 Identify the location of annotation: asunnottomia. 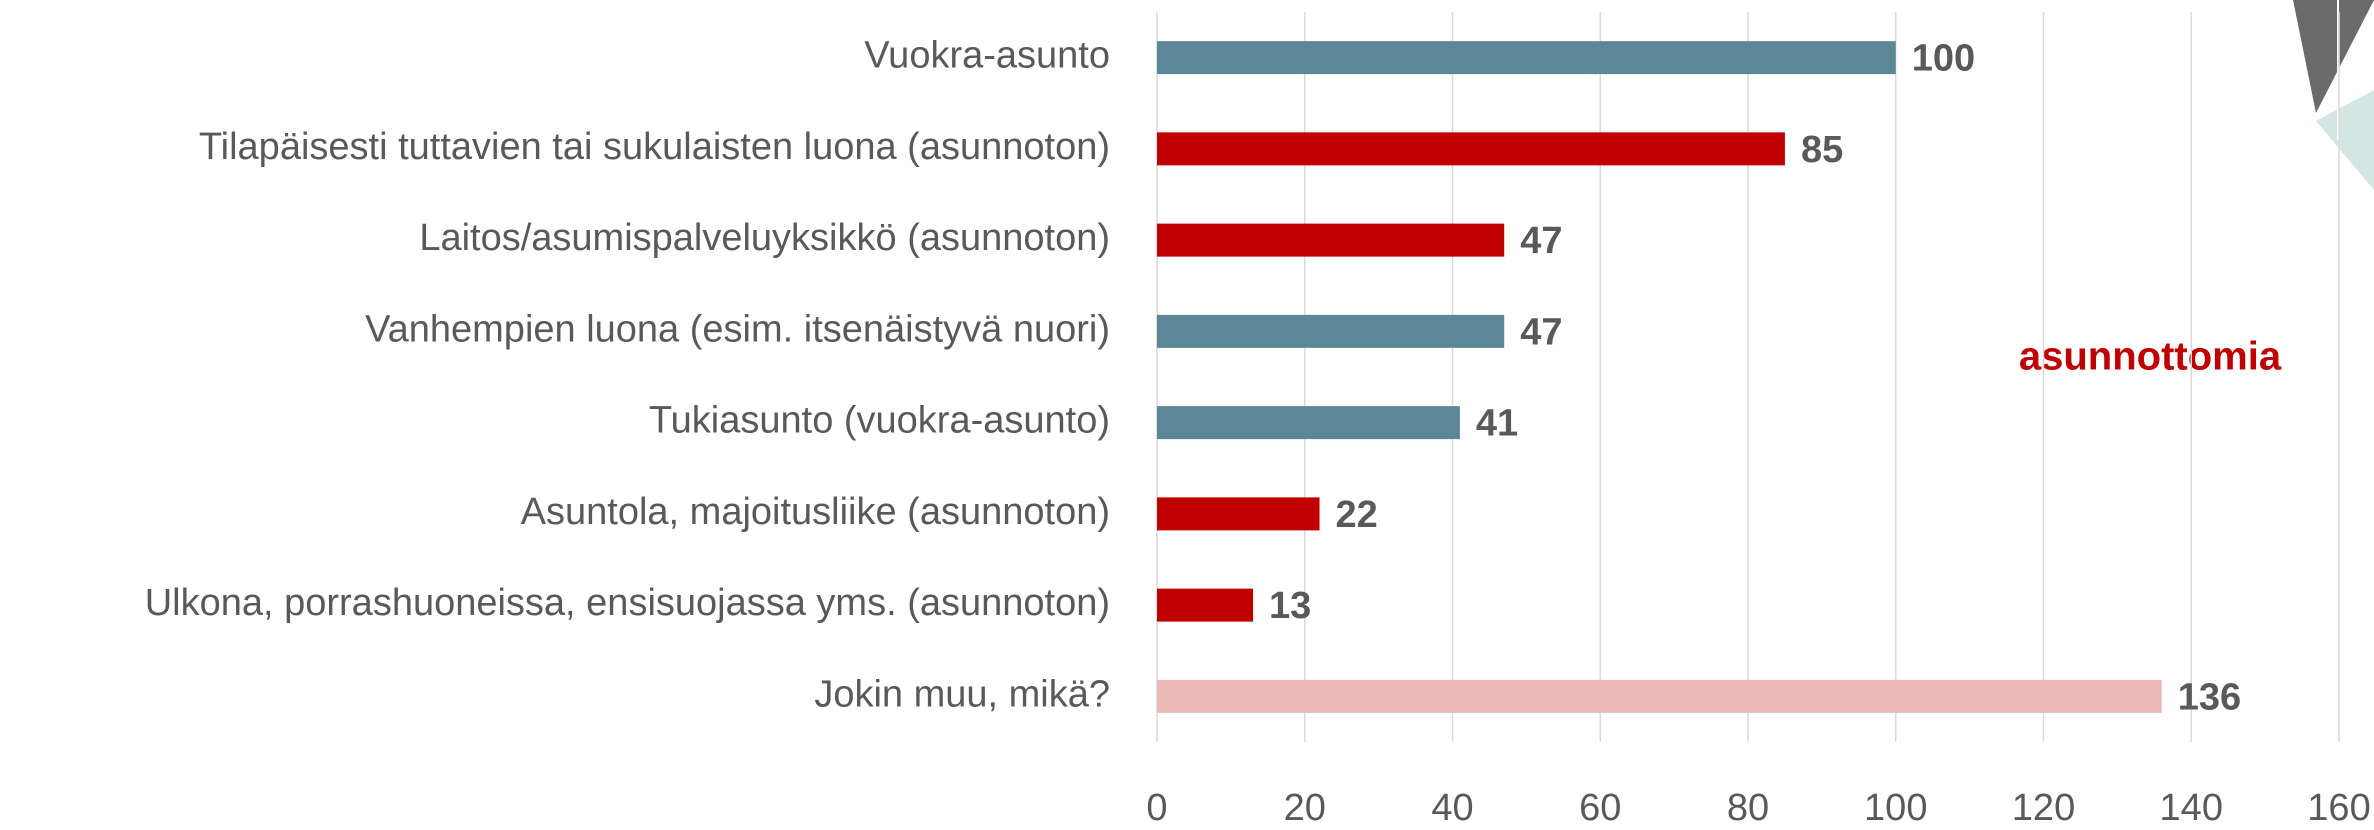
(2150, 357).